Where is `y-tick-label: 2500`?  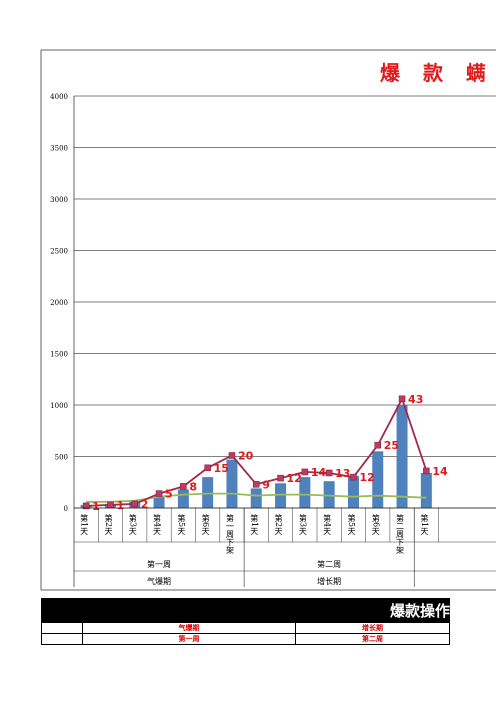
y-tick-label: 2500 is located at coordinates (59, 252).